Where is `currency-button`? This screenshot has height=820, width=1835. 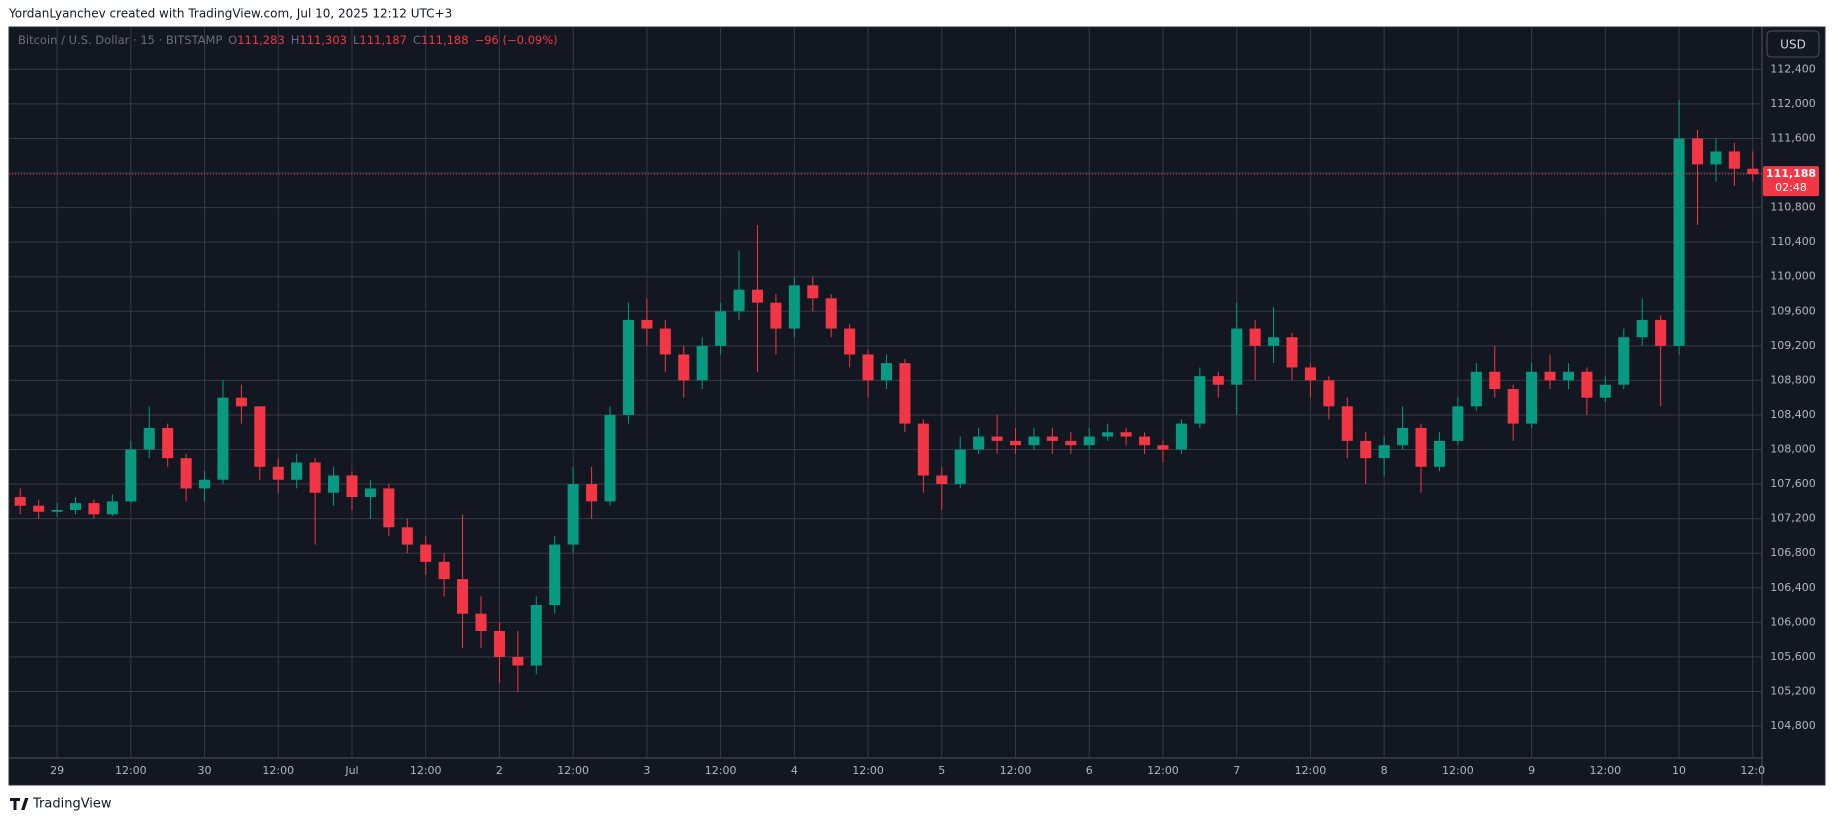
currency-button is located at coordinates (1793, 44).